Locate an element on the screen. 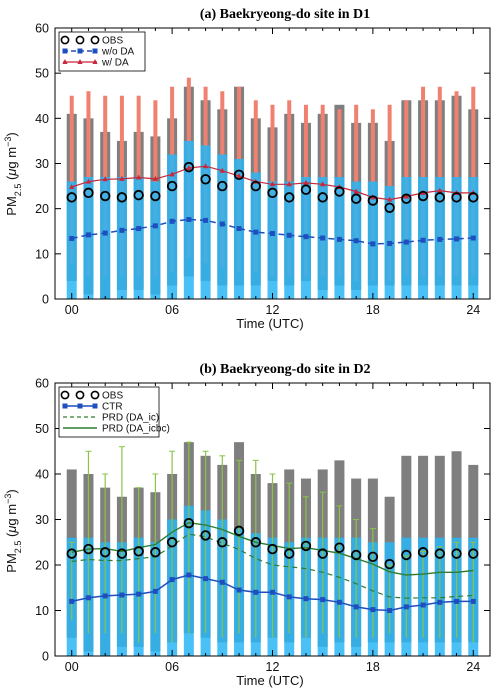 The height and width of the screenshot is (691, 500). panel-b-title: (b) Baekryeong-do site in D2 is located at coordinates (284, 369).